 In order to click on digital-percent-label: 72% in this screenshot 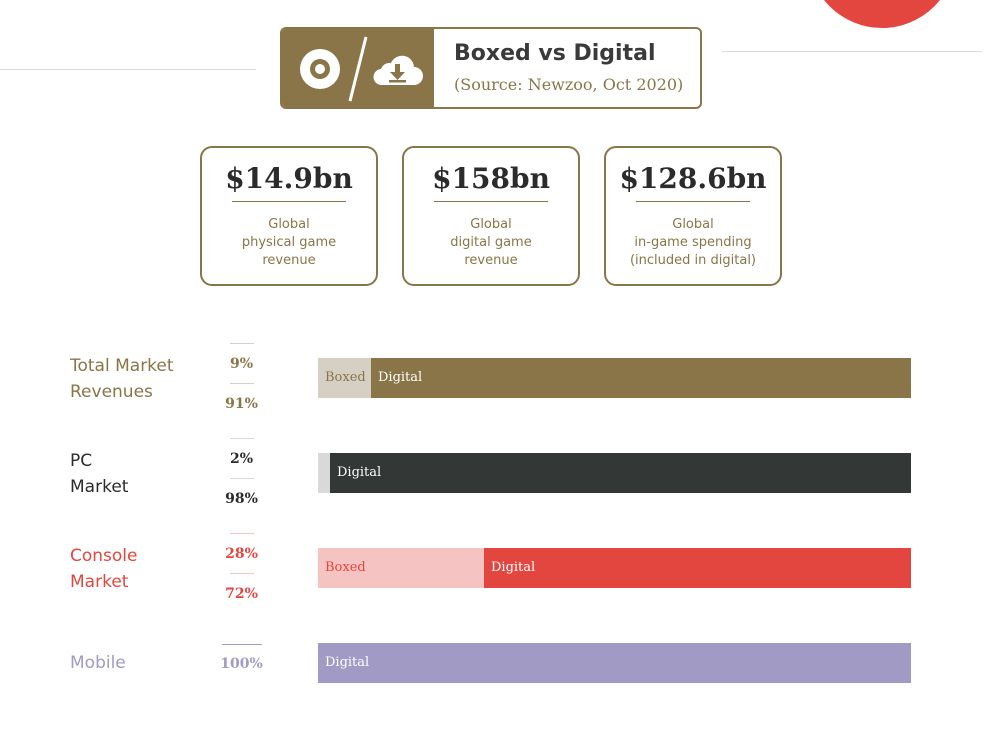, I will do `click(241, 594)`.